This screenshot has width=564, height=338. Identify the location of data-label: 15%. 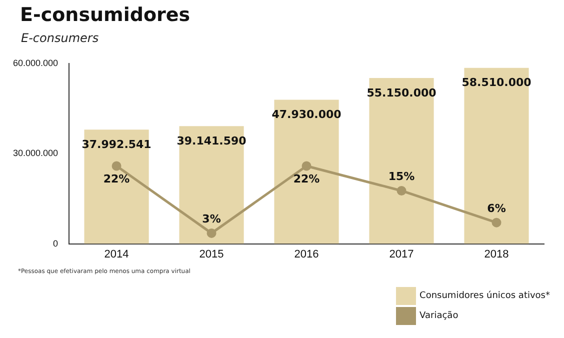
(401, 177).